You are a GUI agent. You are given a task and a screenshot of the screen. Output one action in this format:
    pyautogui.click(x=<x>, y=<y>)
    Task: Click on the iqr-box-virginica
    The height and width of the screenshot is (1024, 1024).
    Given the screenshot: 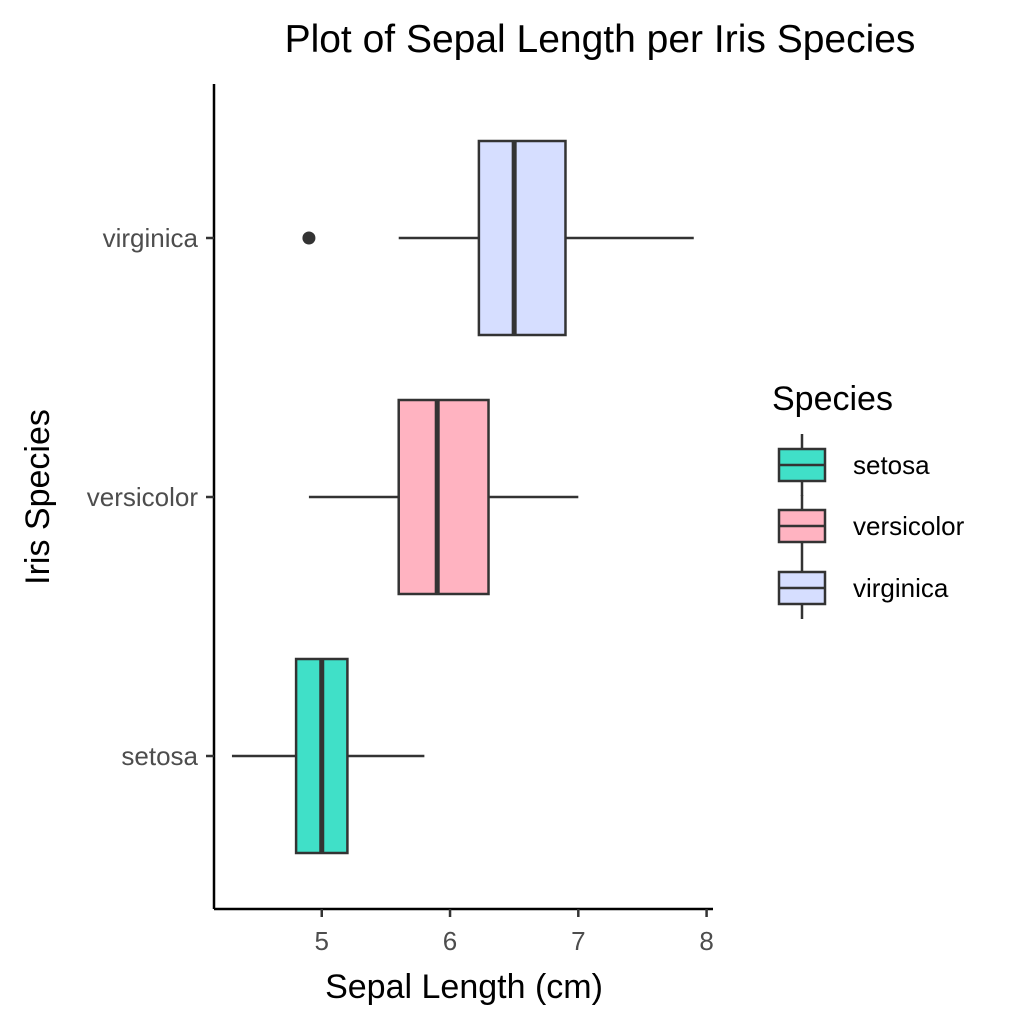 What is the action you would take?
    pyautogui.click(x=522, y=238)
    